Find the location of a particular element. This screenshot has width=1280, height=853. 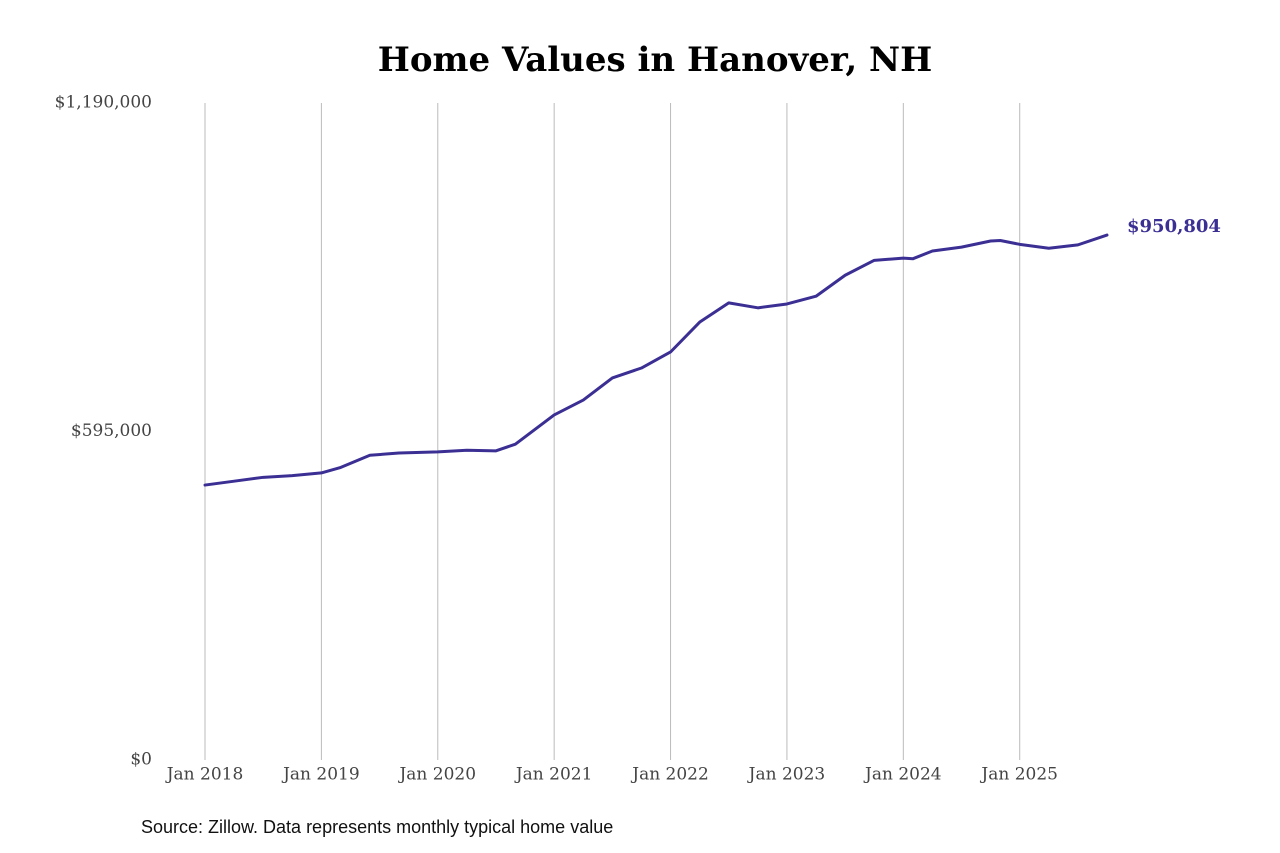

y-tick-label: $1,190,000 is located at coordinates (103, 103).